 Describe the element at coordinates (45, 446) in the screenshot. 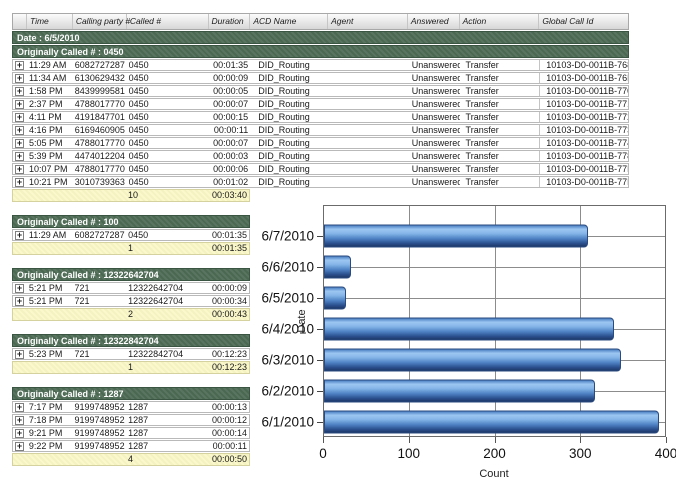

I see `cell-time: 9:22 PM` at that location.